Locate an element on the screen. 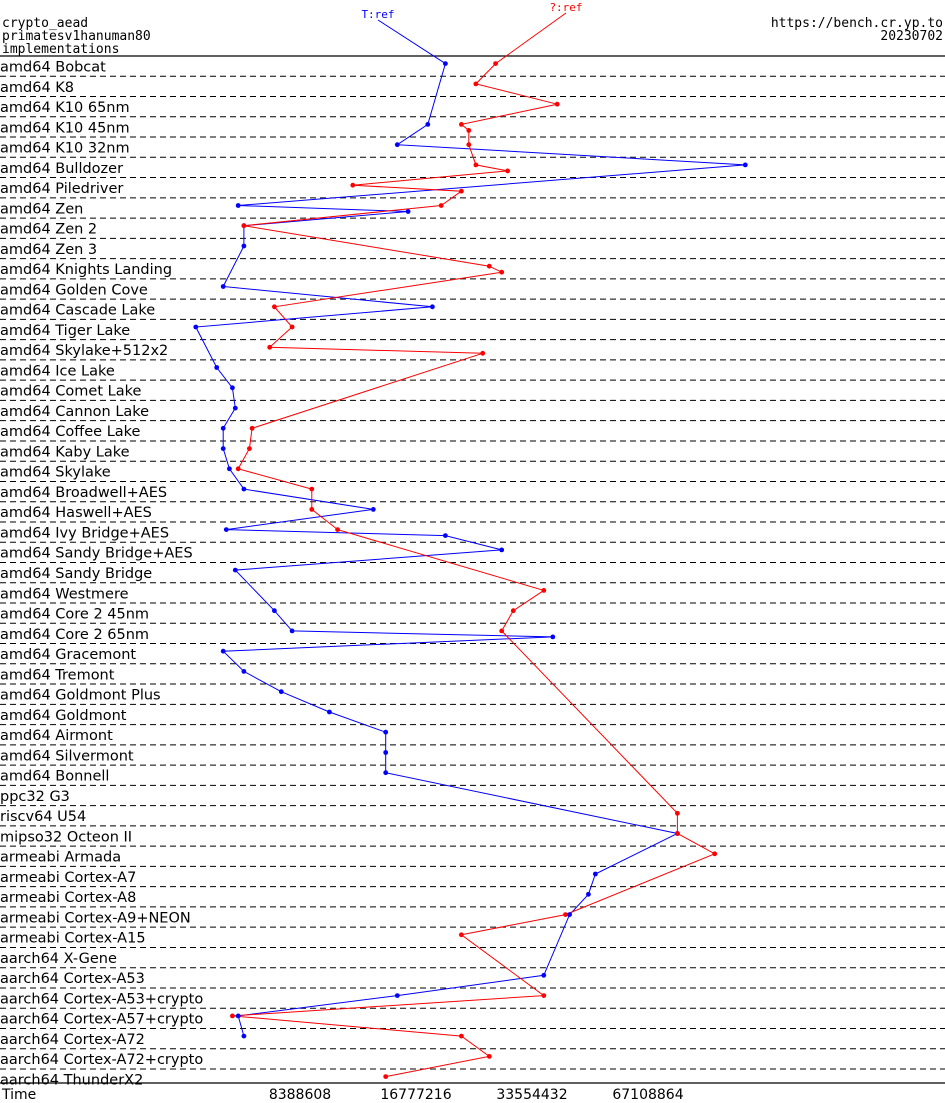  platform-label: armeabi Cortex-A7 is located at coordinates (68, 878).